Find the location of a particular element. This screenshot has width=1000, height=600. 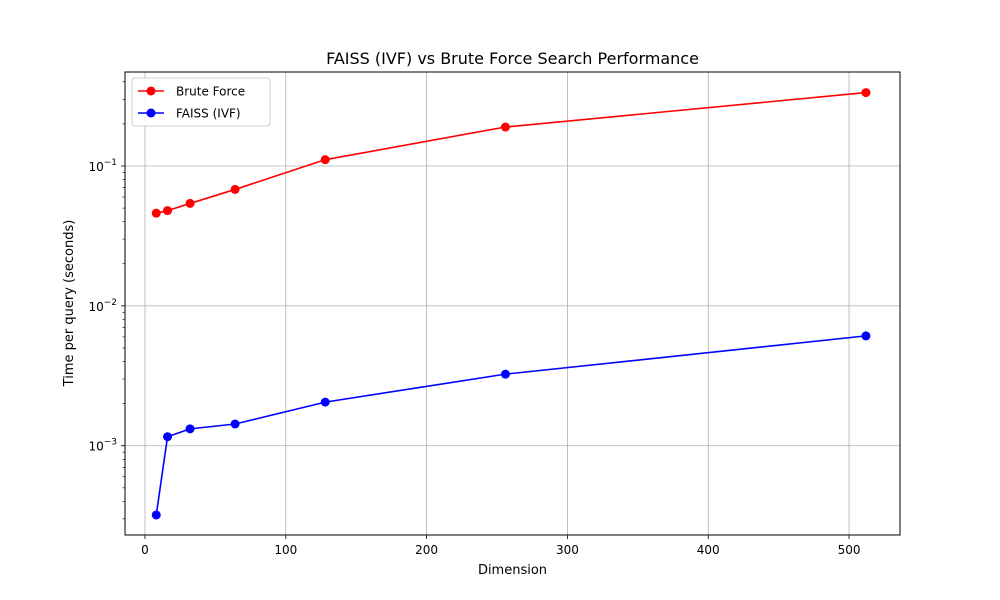

y-axis-label: Time per query (seconds) is located at coordinates (69, 304).